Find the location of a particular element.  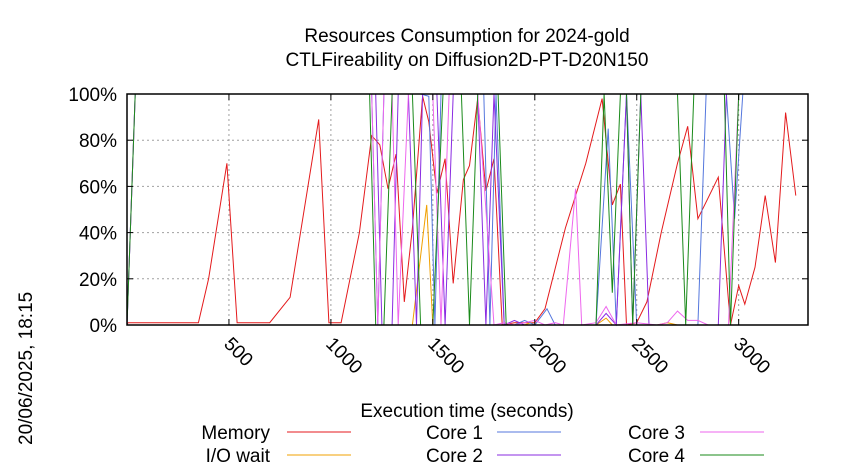

legend-label-core-3: Core 3 is located at coordinates (656, 433).